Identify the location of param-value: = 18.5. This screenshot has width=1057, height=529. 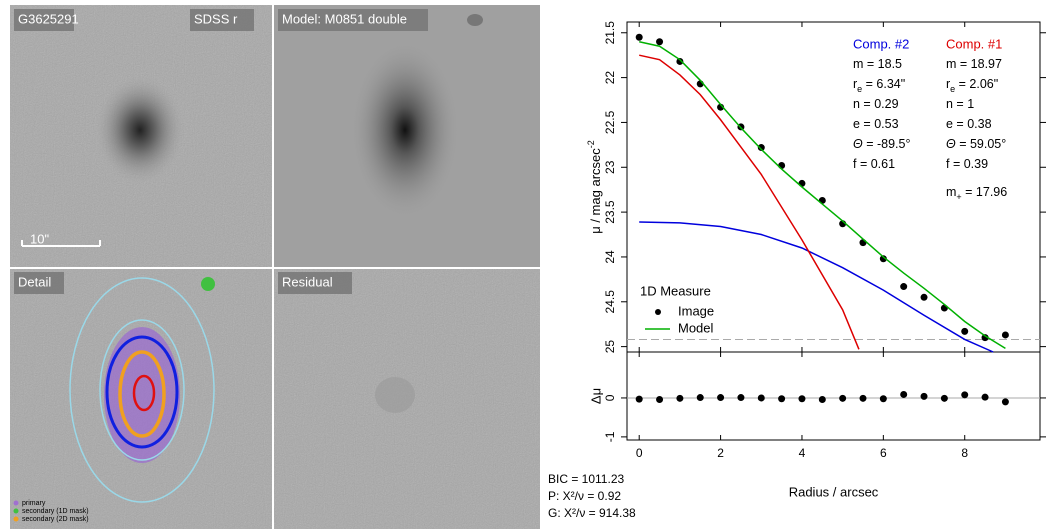
(882, 64).